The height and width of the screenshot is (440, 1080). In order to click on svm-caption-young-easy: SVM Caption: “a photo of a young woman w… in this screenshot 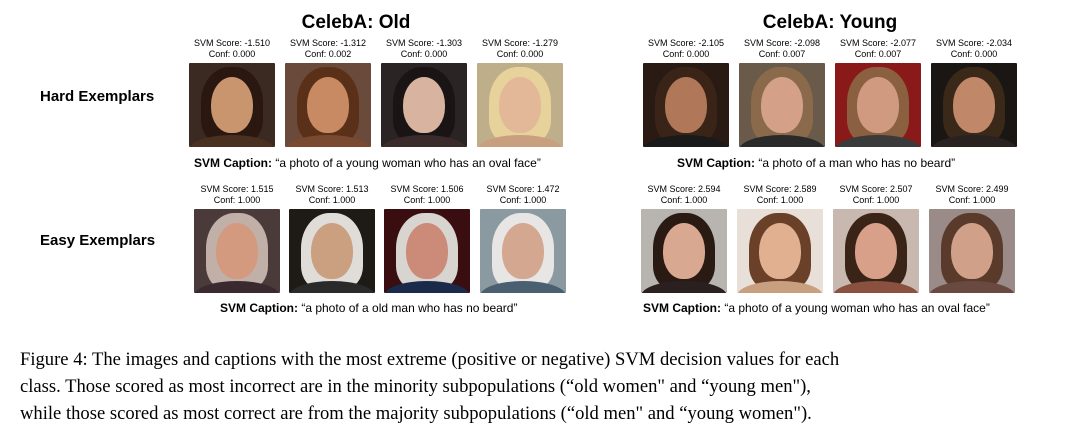, I will do `click(816, 308)`.